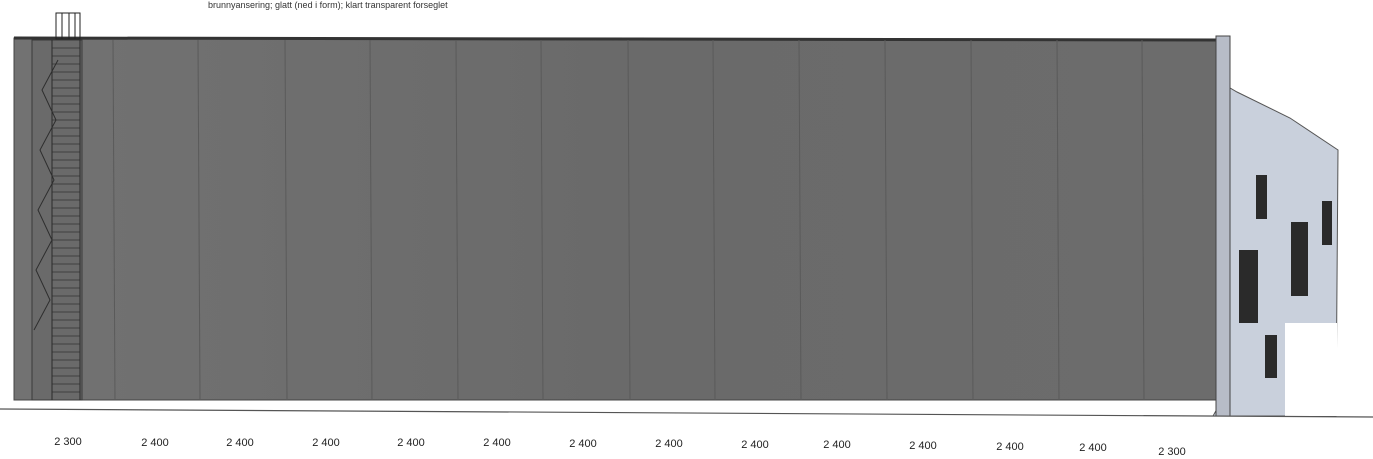 The image size is (1373, 459). Describe the element at coordinates (619, 39) in the screenshot. I see `facade-top-edge` at that location.